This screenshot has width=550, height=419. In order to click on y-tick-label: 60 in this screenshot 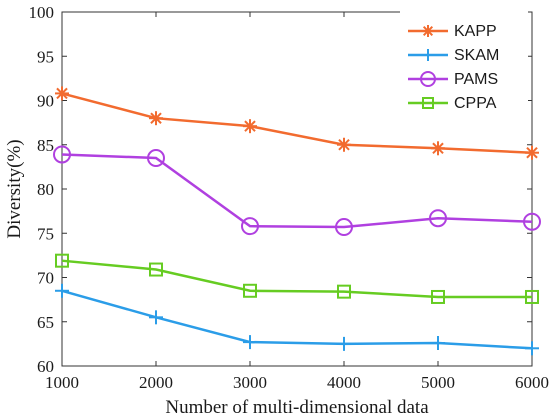, I will do `click(45, 366)`.